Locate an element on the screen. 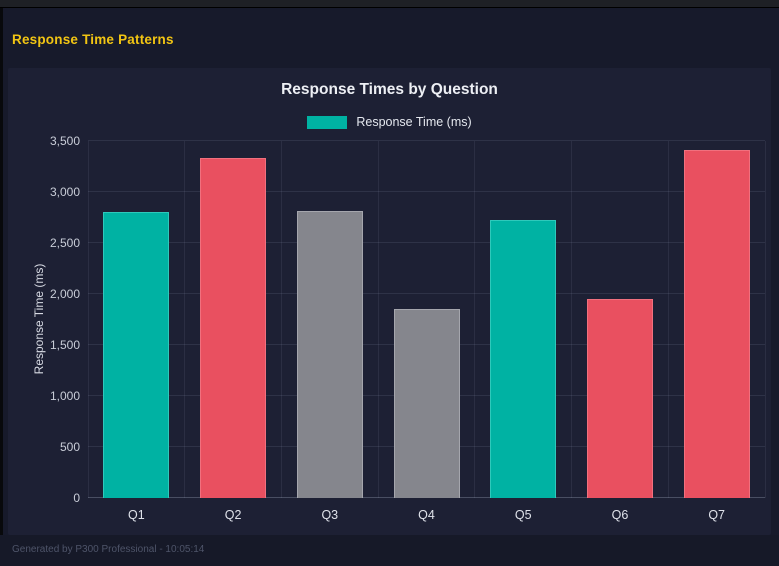 The height and width of the screenshot is (566, 779). legend-label: Response Time (ms) is located at coordinates (414, 122).